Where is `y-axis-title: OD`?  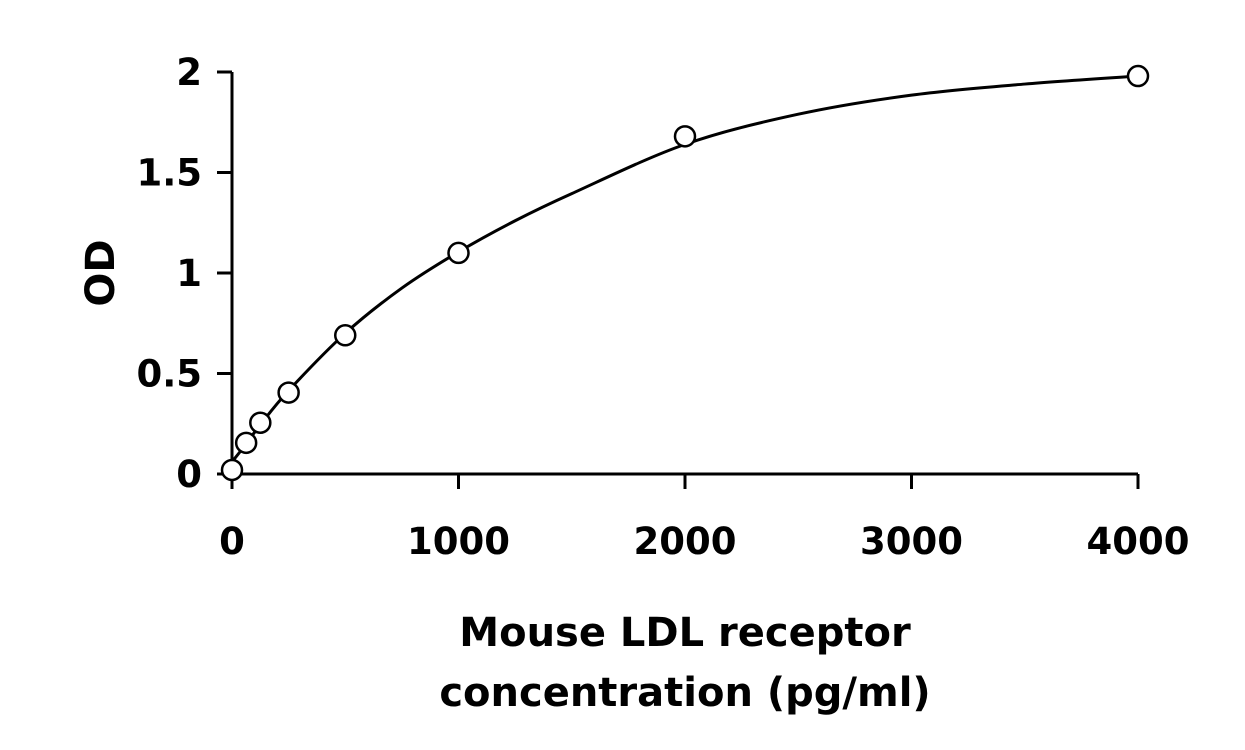 y-axis-title: OD is located at coordinates (101, 272).